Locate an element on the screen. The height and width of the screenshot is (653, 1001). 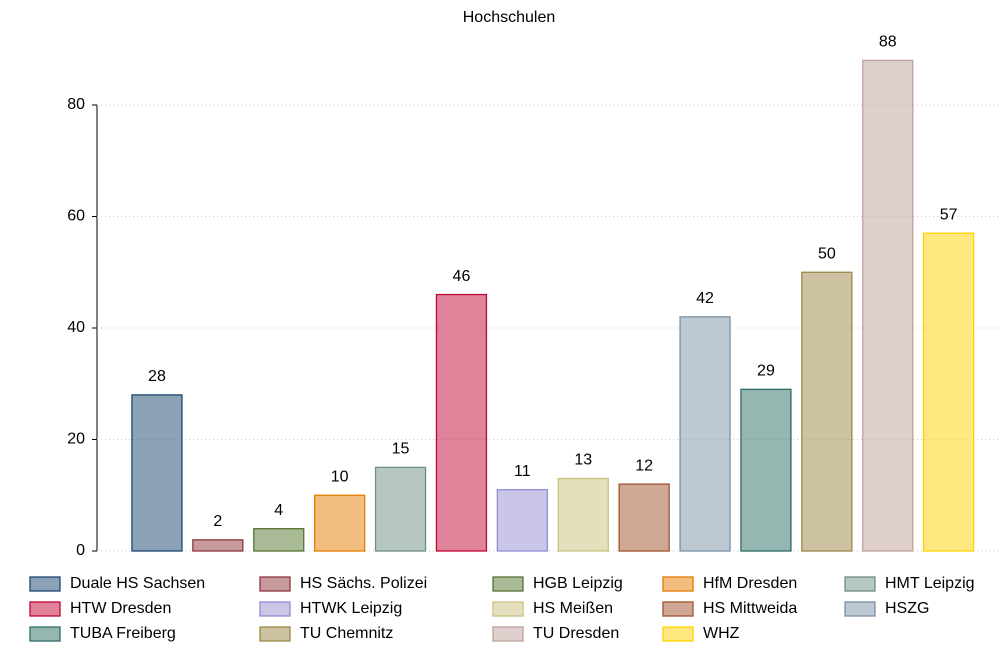
legend-label: HMT Leipzig is located at coordinates (930, 583).